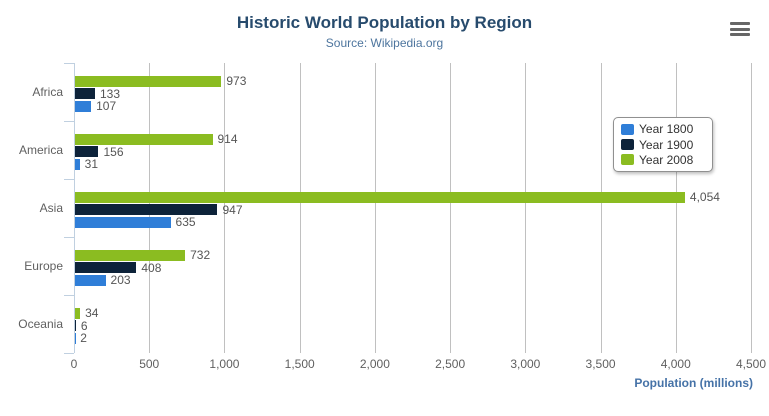 The height and width of the screenshot is (416, 769). What do you see at coordinates (227, 139) in the screenshot?
I see `data-label-america-year-2008: 914` at bounding box center [227, 139].